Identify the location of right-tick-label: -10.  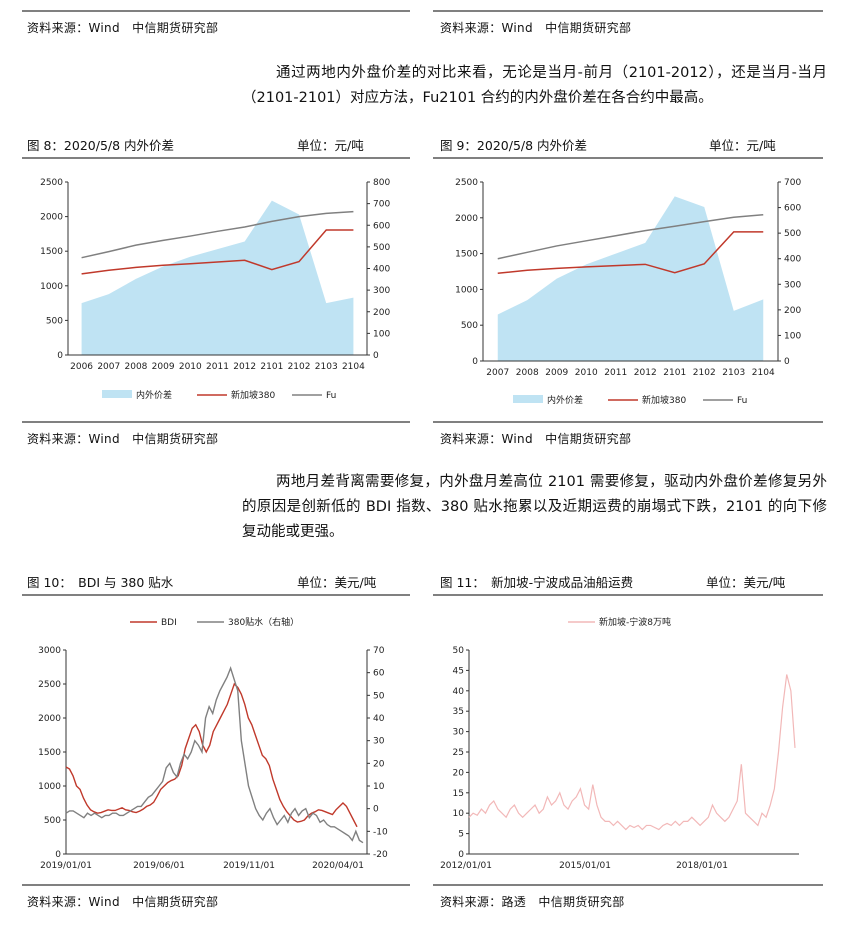
(380, 832).